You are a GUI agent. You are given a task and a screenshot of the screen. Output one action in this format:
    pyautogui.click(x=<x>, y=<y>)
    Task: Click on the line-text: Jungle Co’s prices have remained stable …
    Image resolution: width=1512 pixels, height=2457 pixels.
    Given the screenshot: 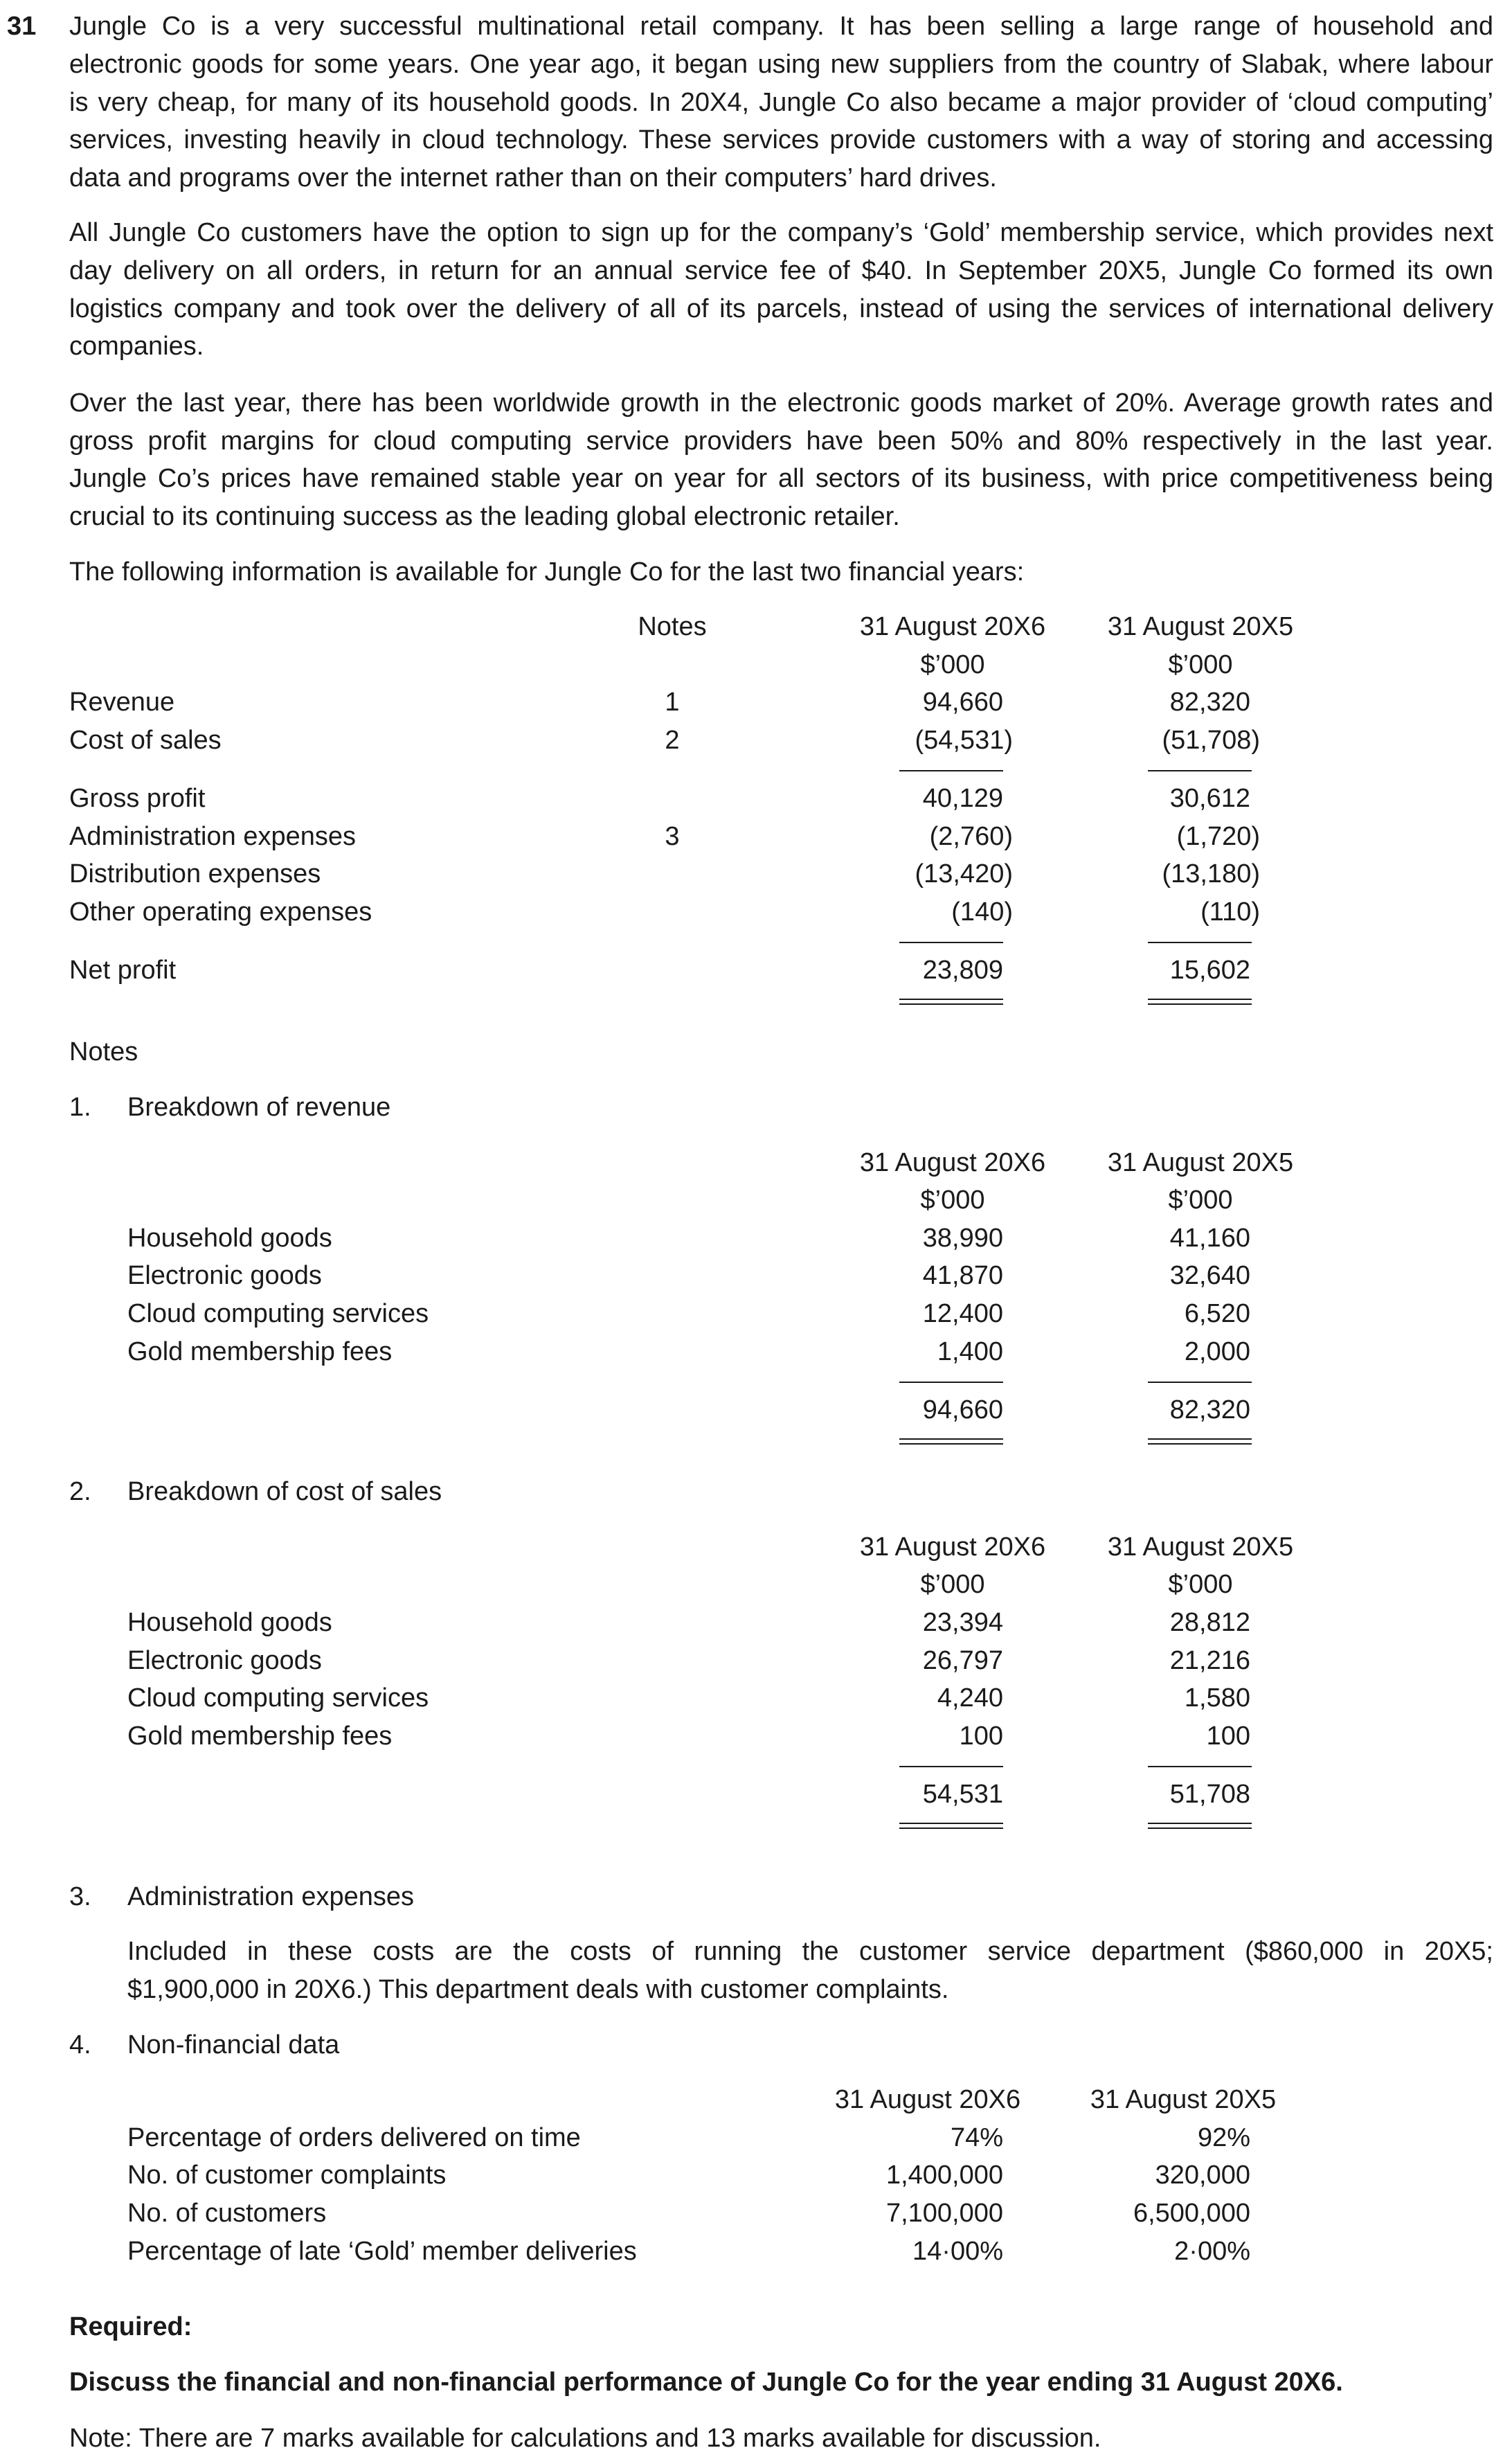 What is the action you would take?
    pyautogui.click(x=781, y=478)
    